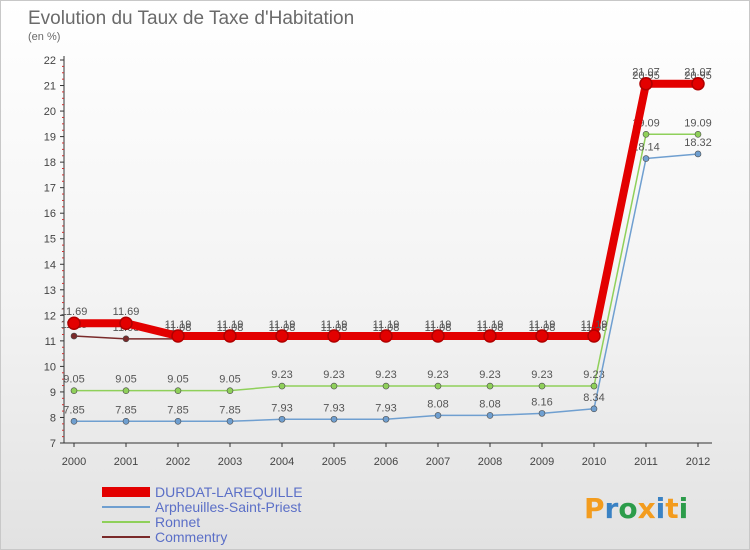  What do you see at coordinates (126, 462) in the screenshot?
I see `x-tick-label: 2001` at bounding box center [126, 462].